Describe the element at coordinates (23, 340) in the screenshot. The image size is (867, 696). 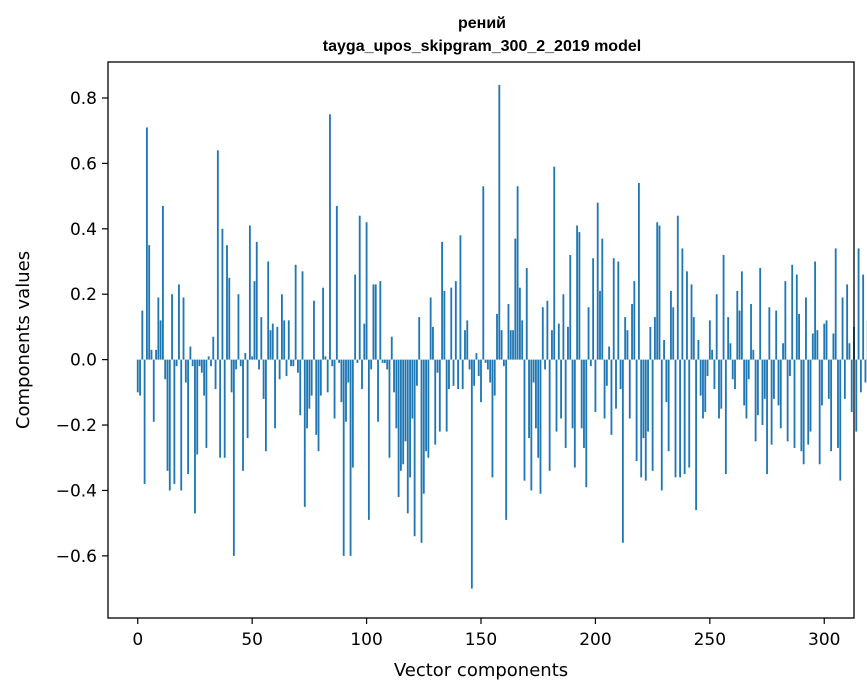
I see `y-axis-label: Components values` at that location.